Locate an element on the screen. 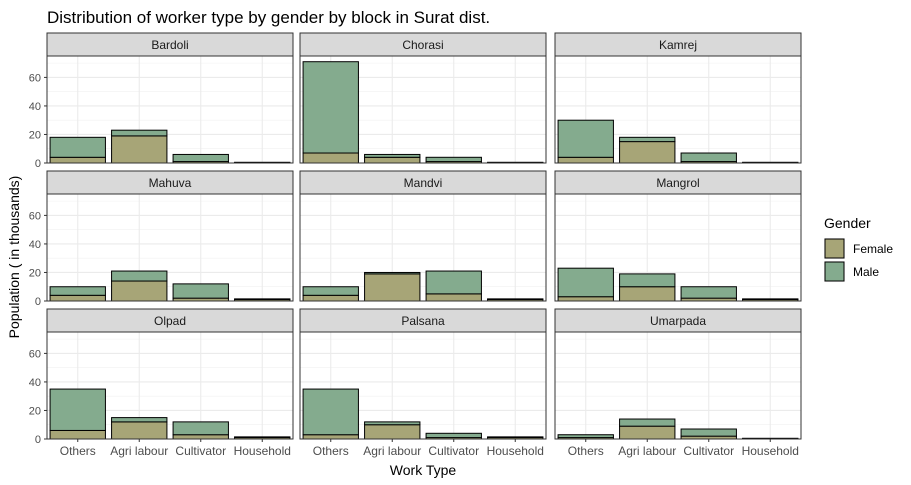 This screenshot has width=911, height=485. facet-label: Mandvi is located at coordinates (423, 183).